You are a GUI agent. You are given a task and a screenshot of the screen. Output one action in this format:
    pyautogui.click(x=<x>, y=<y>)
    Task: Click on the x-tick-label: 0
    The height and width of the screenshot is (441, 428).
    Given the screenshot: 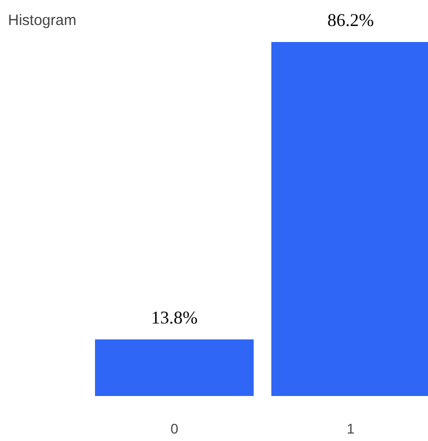 What is the action you would take?
    pyautogui.click(x=174, y=428)
    